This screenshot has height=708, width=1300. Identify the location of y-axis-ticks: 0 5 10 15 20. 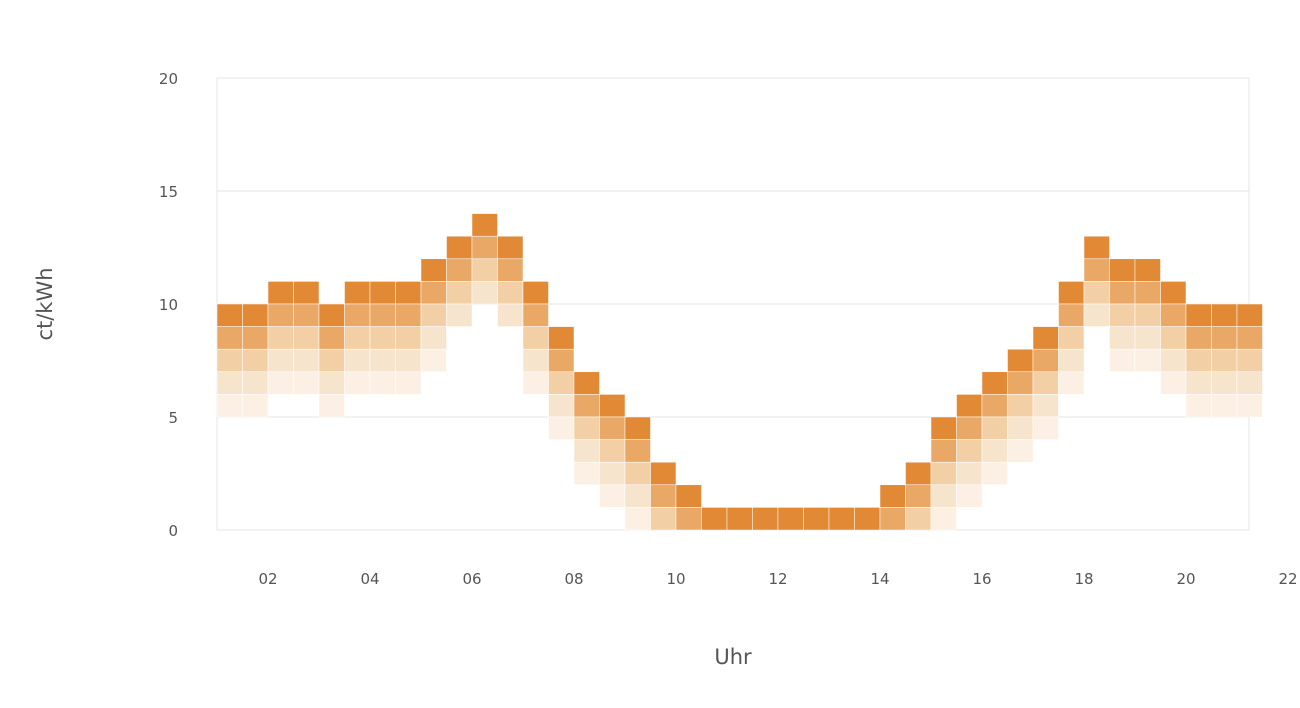
(168, 305).